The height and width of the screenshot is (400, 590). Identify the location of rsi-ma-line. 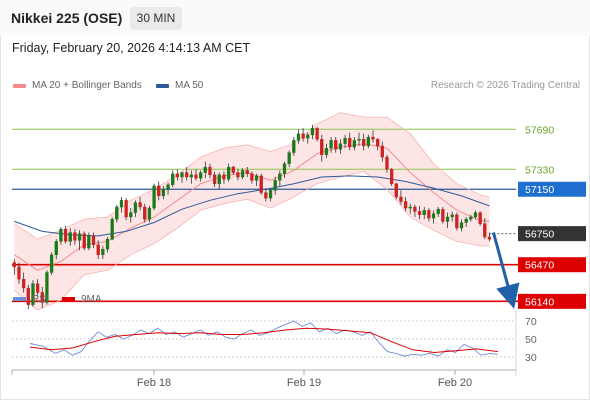
(264, 340).